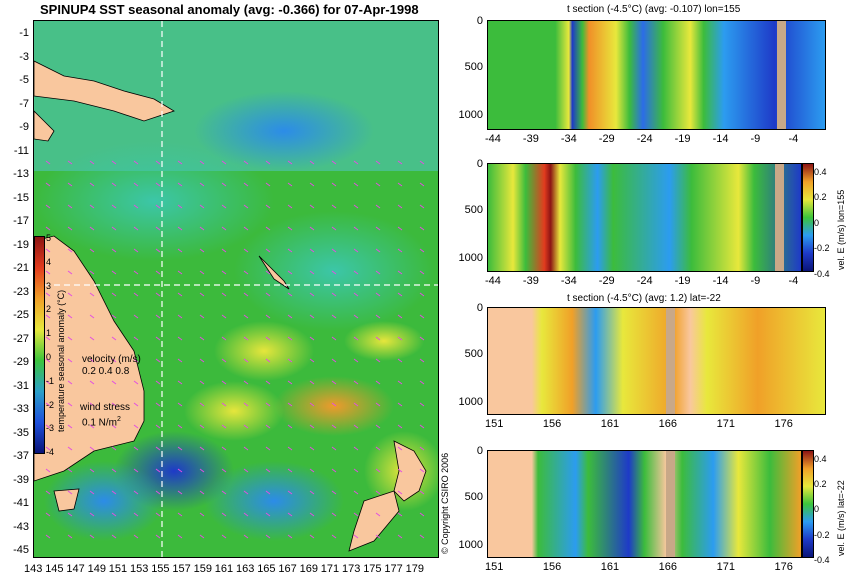  I want to click on map-y-tick: -9, so click(24, 127).